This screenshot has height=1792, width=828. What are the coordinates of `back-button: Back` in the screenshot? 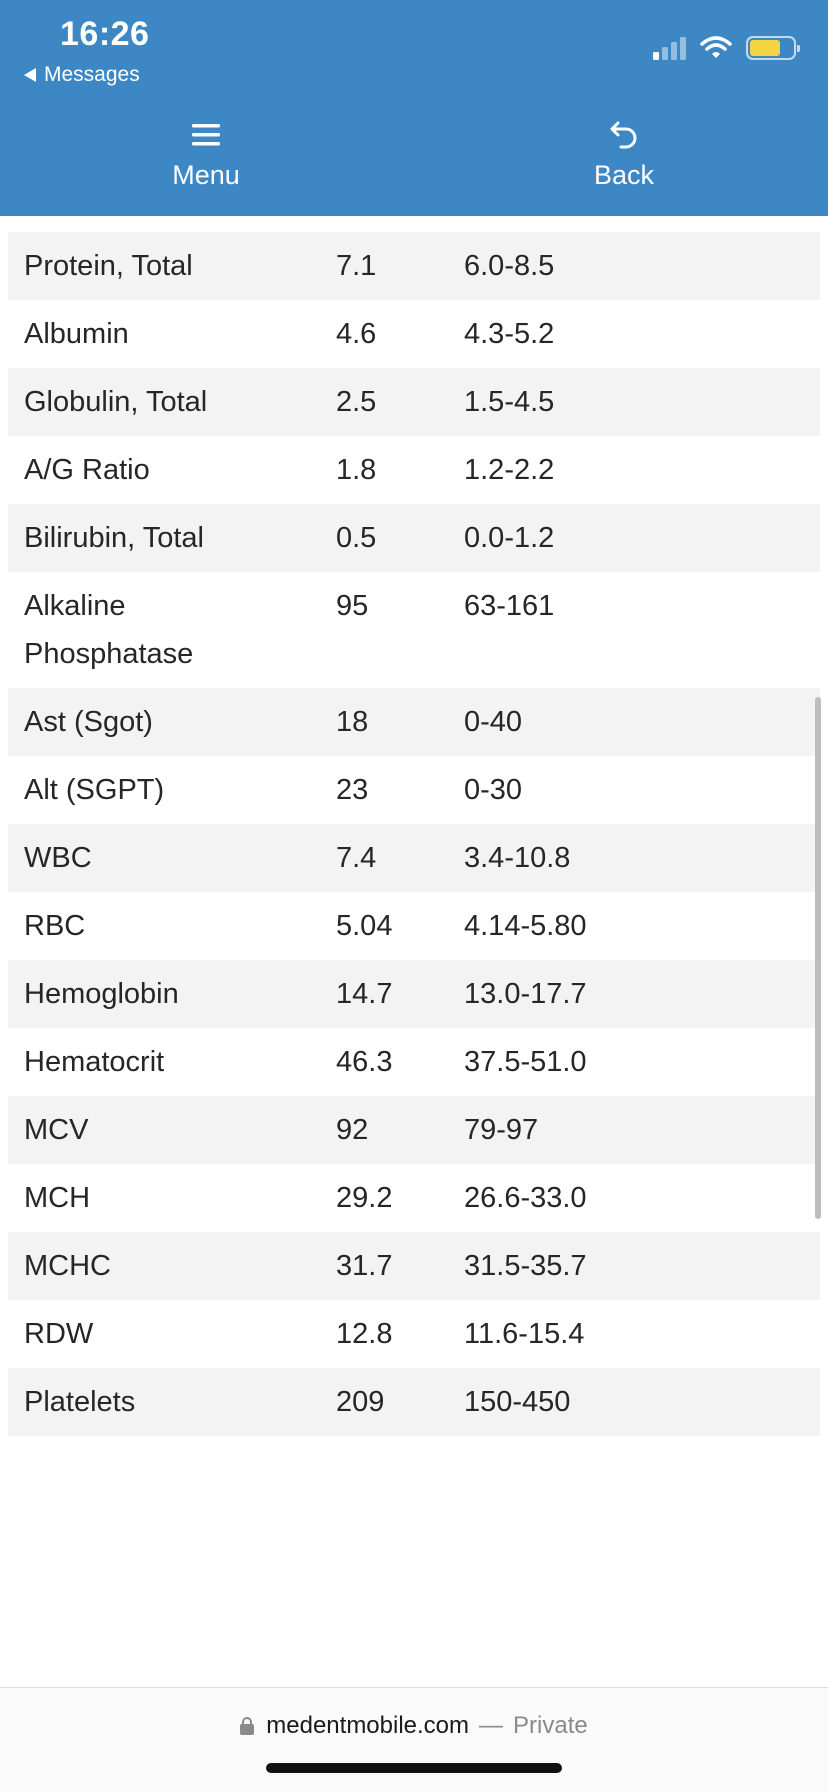 It's located at (624, 160).